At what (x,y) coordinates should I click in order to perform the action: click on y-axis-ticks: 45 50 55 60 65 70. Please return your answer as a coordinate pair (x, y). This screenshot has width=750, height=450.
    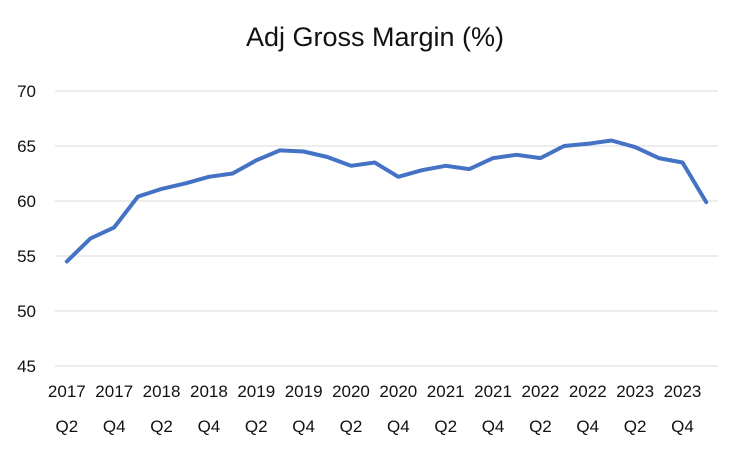
    Looking at the image, I should click on (26, 229).